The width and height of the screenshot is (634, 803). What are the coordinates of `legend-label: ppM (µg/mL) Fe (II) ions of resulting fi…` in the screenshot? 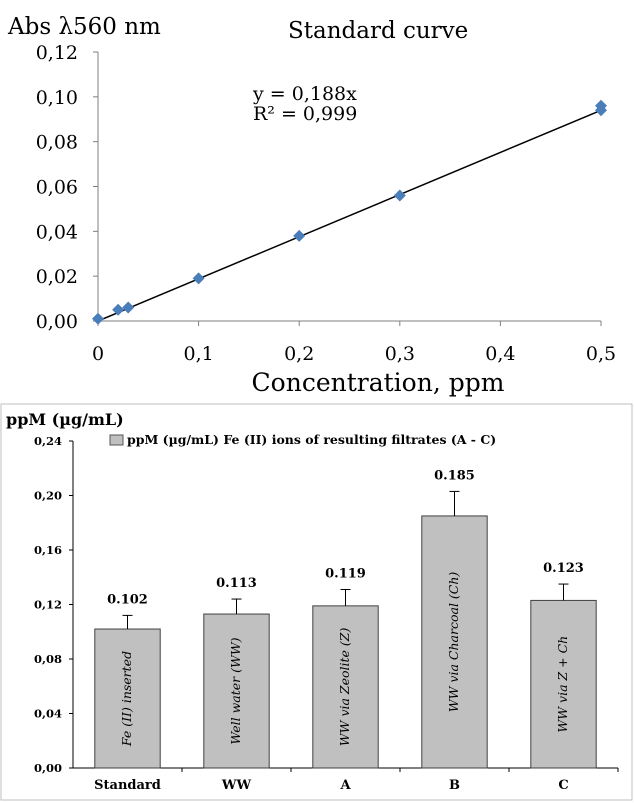 It's located at (311, 439).